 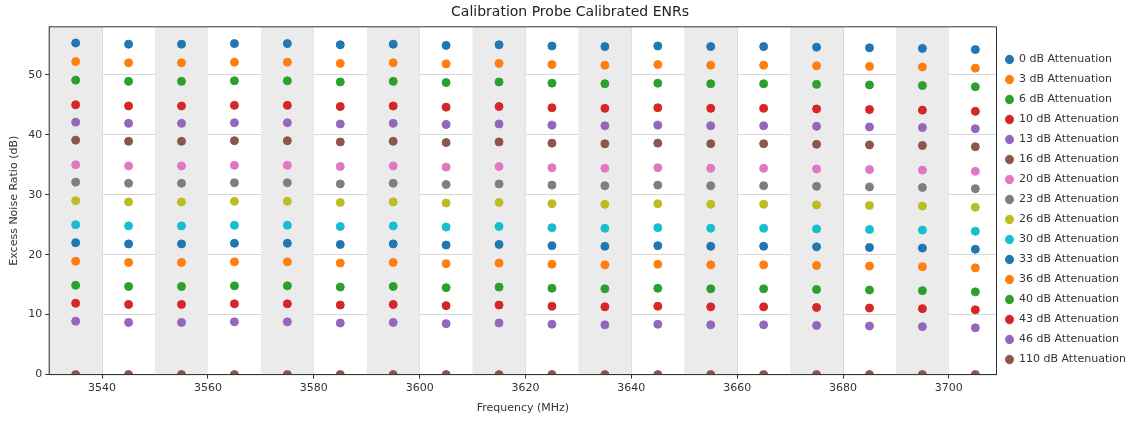 I want to click on x-tick-label: 3640, so click(x=631, y=388).